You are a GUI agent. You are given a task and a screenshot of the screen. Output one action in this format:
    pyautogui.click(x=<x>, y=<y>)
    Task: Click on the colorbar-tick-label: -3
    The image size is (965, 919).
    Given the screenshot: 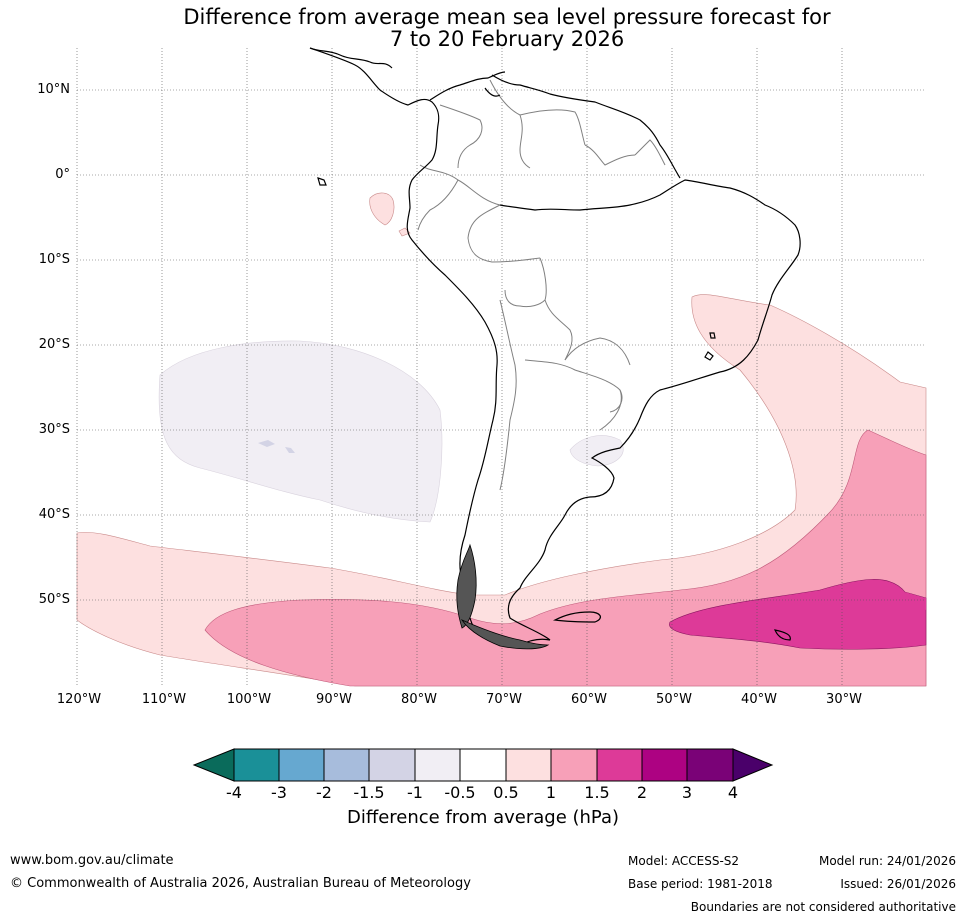 What is the action you would take?
    pyautogui.click(x=279, y=792)
    